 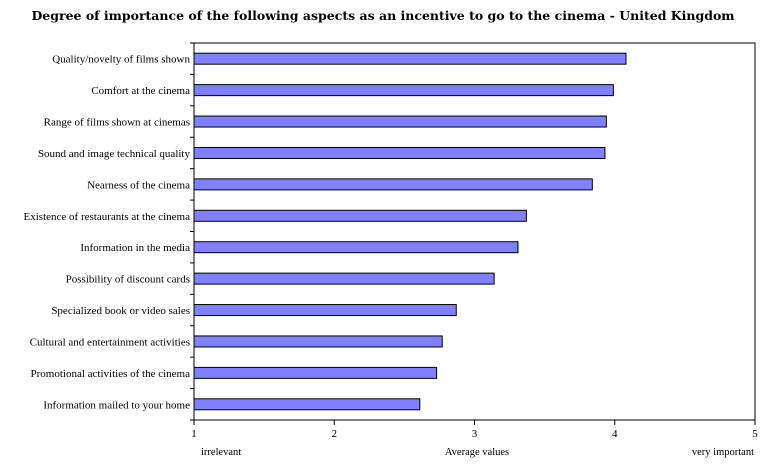 I want to click on category-label: Existence of restaurants at the cinema, so click(x=107, y=217).